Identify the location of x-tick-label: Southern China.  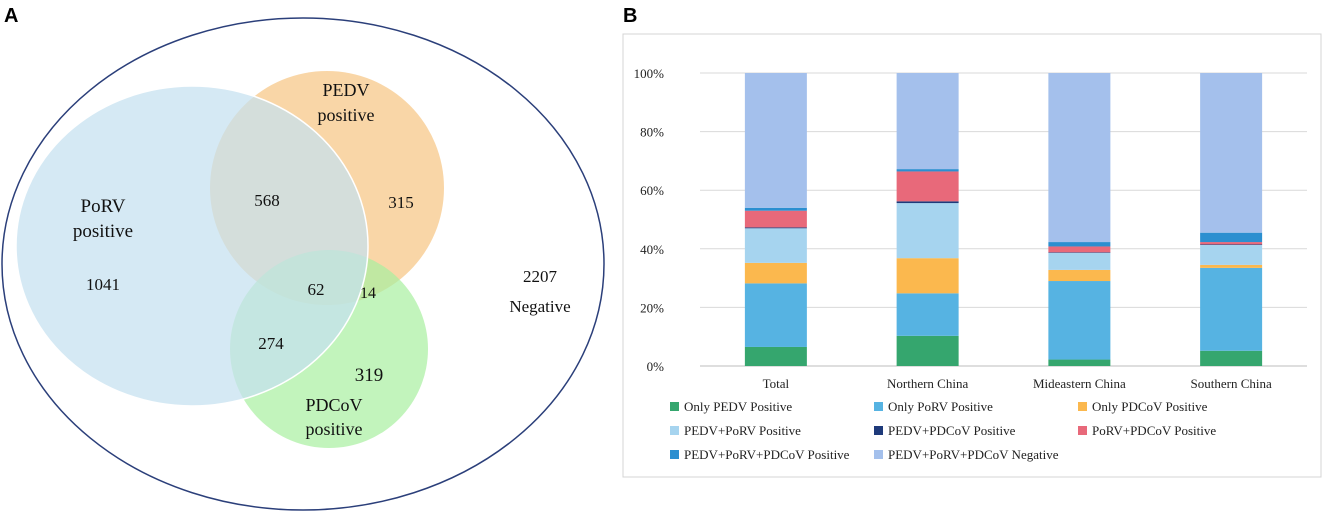
(1231, 383).